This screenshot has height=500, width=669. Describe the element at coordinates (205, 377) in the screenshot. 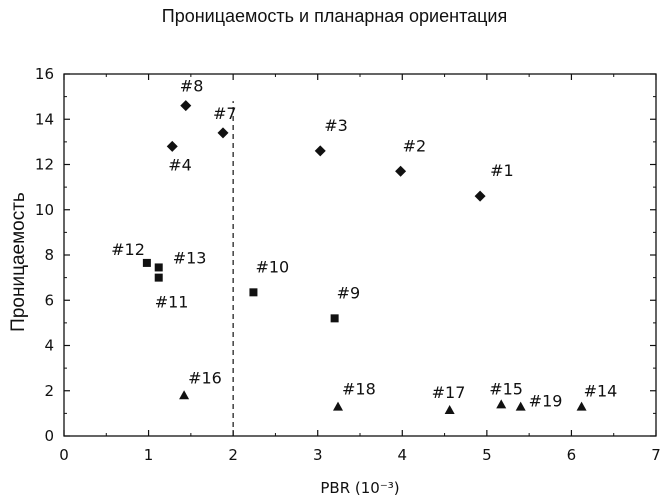

I see `point-label-16: #16` at that location.